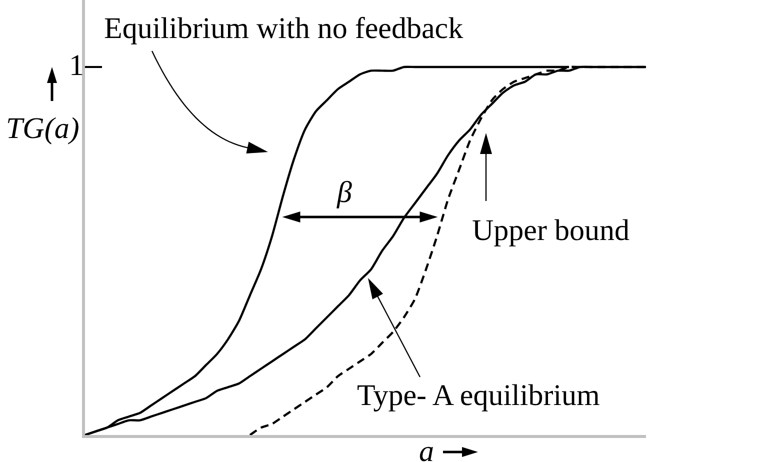 This screenshot has height=462, width=771. I want to click on annotation: Type- A equilibrium, so click(478, 395).